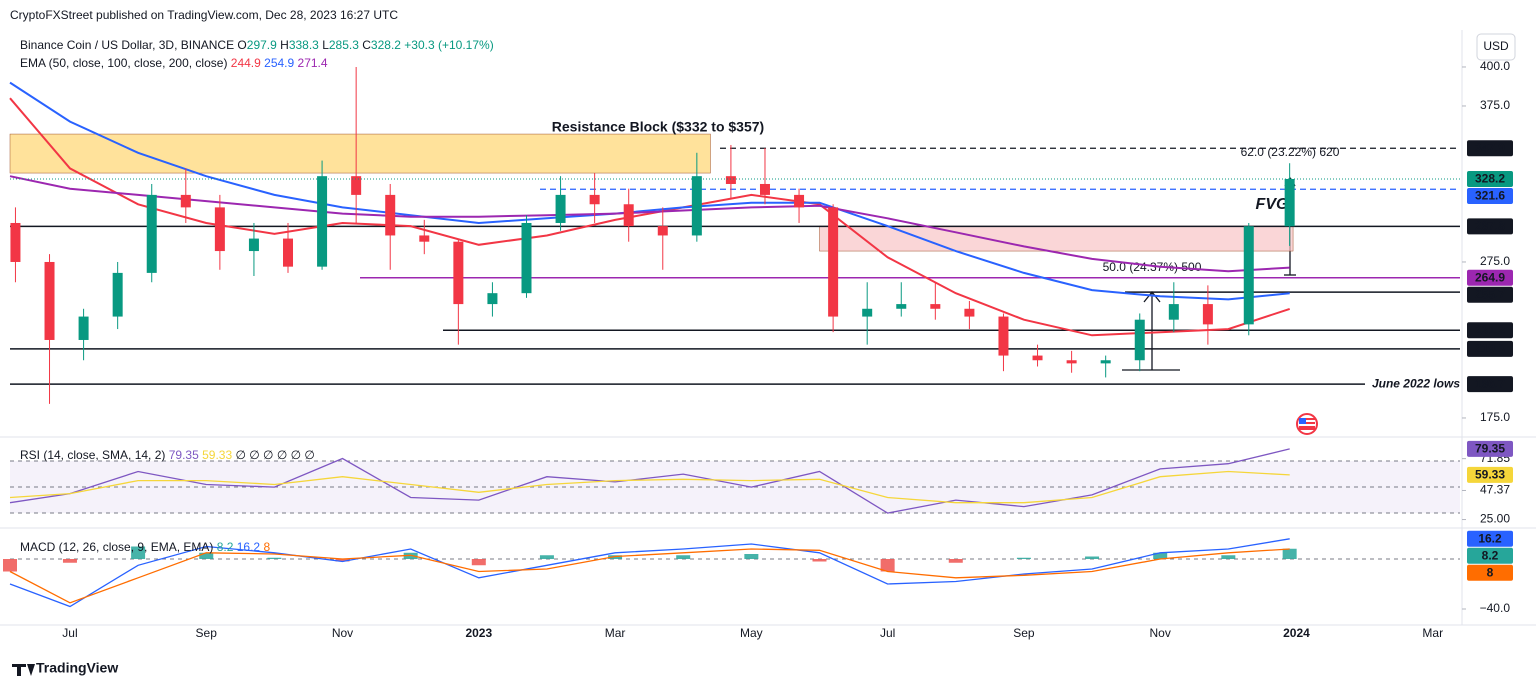  I want to click on x-tick-label: 2024, so click(1296, 633).